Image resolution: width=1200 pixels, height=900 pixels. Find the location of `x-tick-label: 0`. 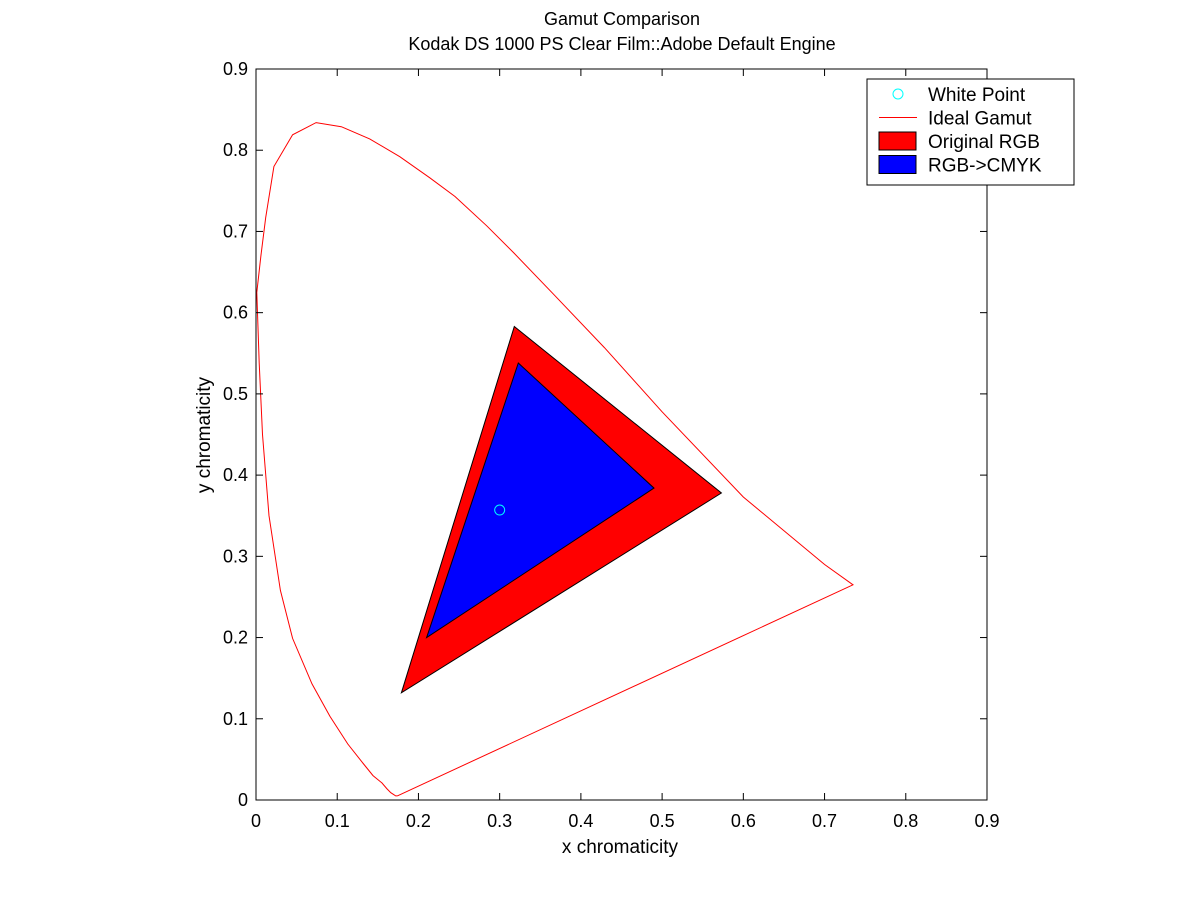

x-tick-label: 0 is located at coordinates (256, 821).